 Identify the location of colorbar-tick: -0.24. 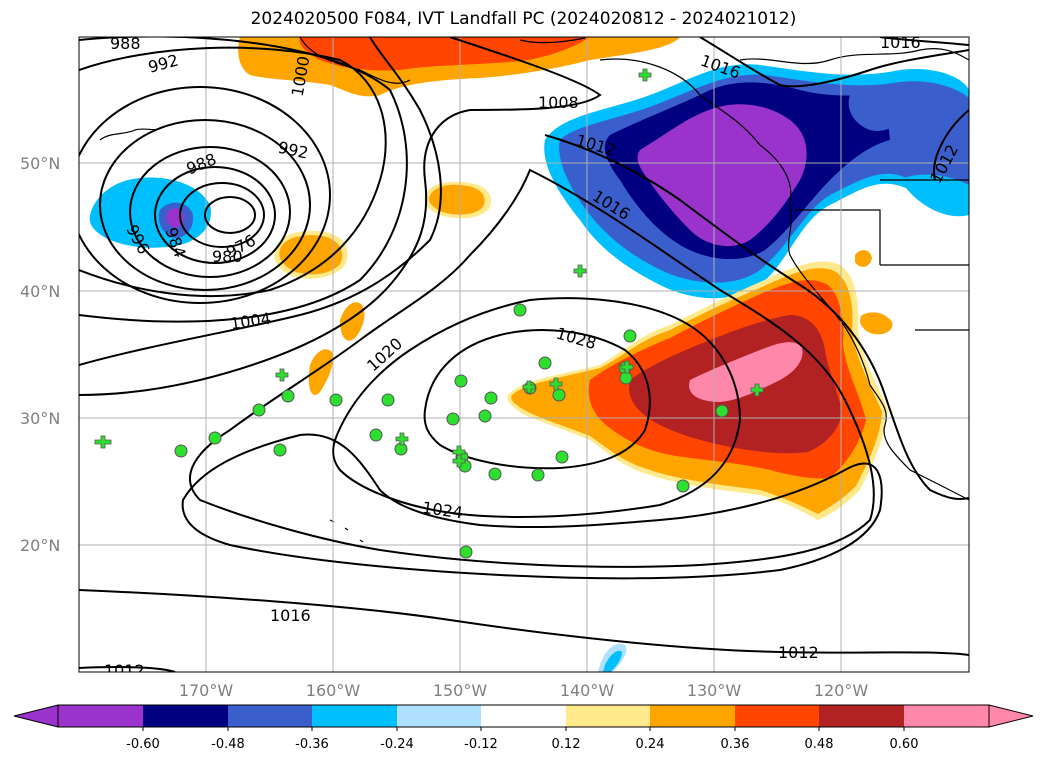
(397, 744).